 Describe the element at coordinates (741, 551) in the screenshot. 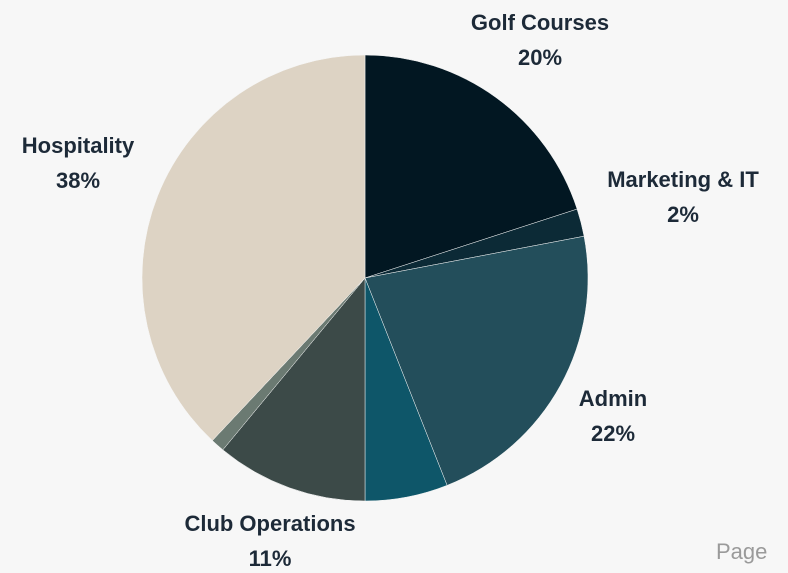

I see `page-label: Page` at that location.